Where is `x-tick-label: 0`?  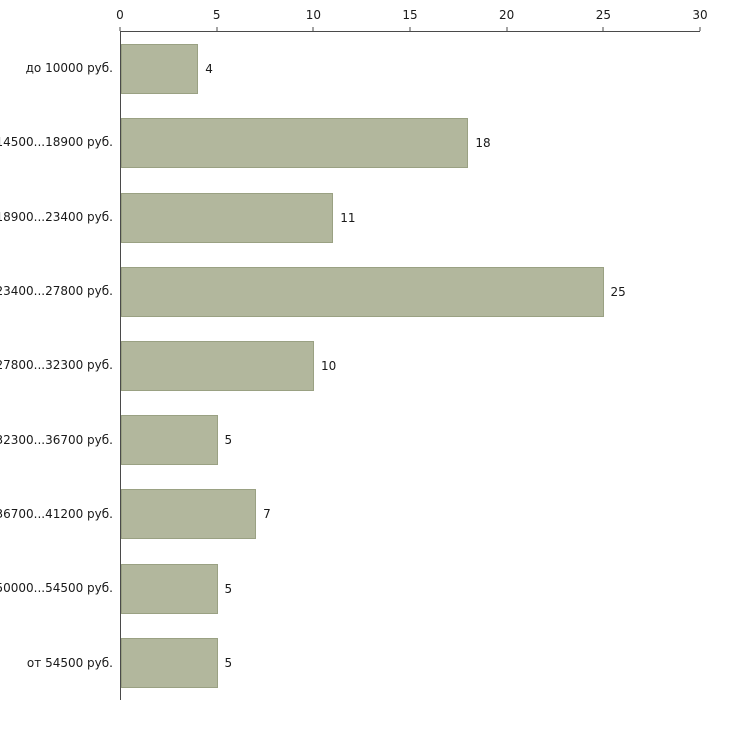 x-tick-label: 0 is located at coordinates (120, 15).